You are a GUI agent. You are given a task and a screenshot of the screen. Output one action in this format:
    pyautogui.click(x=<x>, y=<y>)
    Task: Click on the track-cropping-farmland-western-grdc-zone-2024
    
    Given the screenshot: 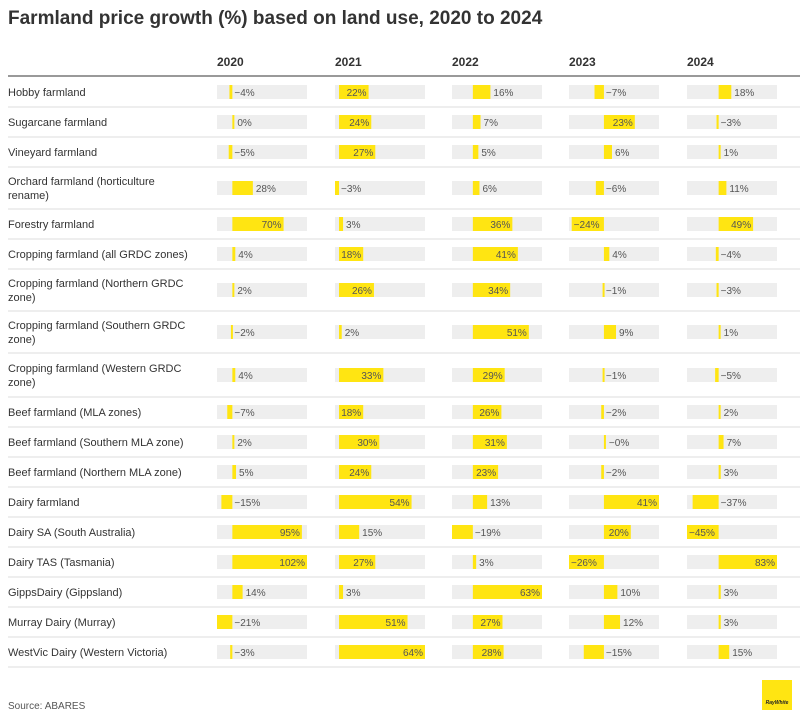 What is the action you would take?
    pyautogui.click(x=732, y=375)
    